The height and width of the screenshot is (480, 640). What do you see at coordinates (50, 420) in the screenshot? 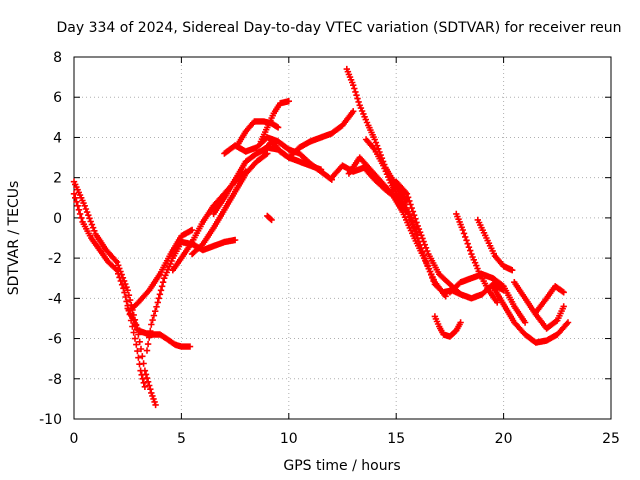
I see `y-tick-label: -10` at bounding box center [50, 420].